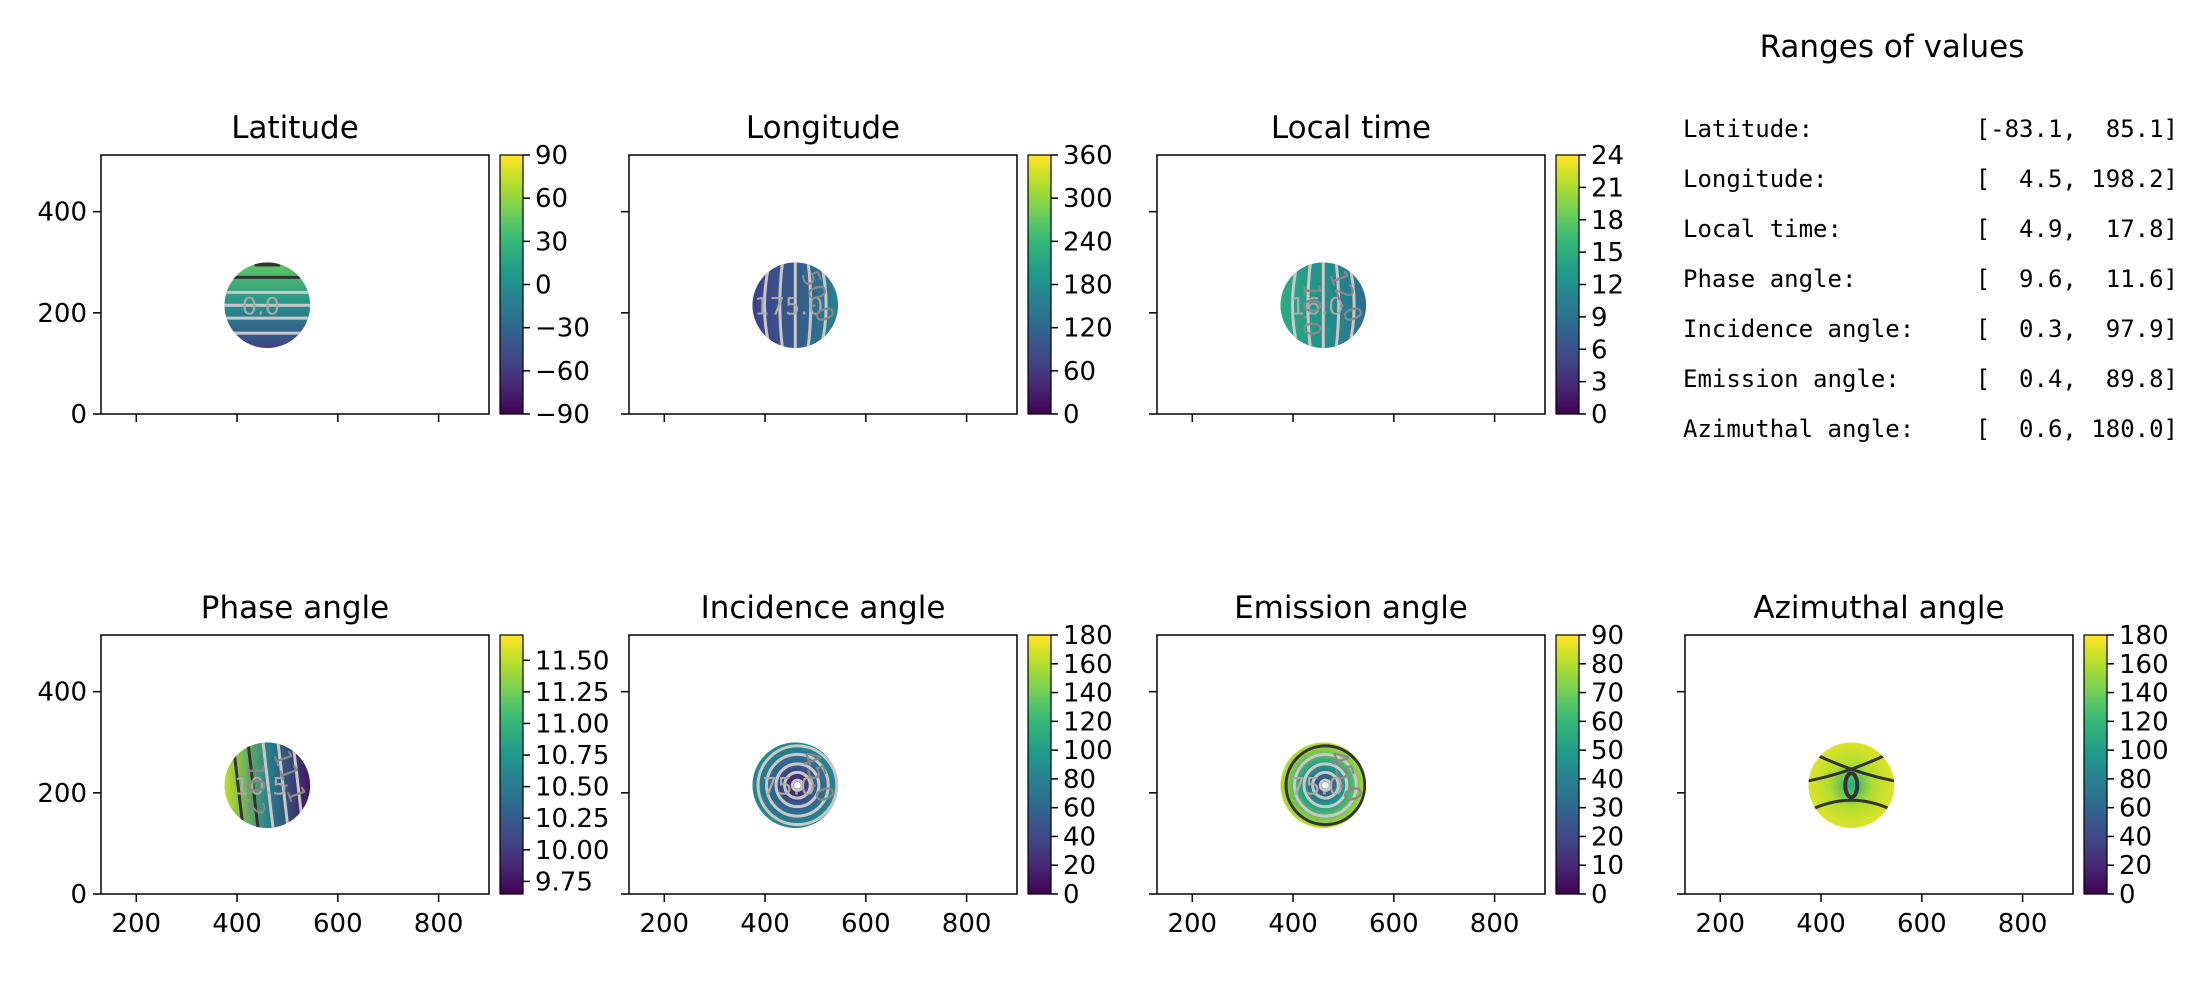 Image resolution: width=2200 pixels, height=1000 pixels. I want to click on contour-label: 175.0, so click(789, 306).